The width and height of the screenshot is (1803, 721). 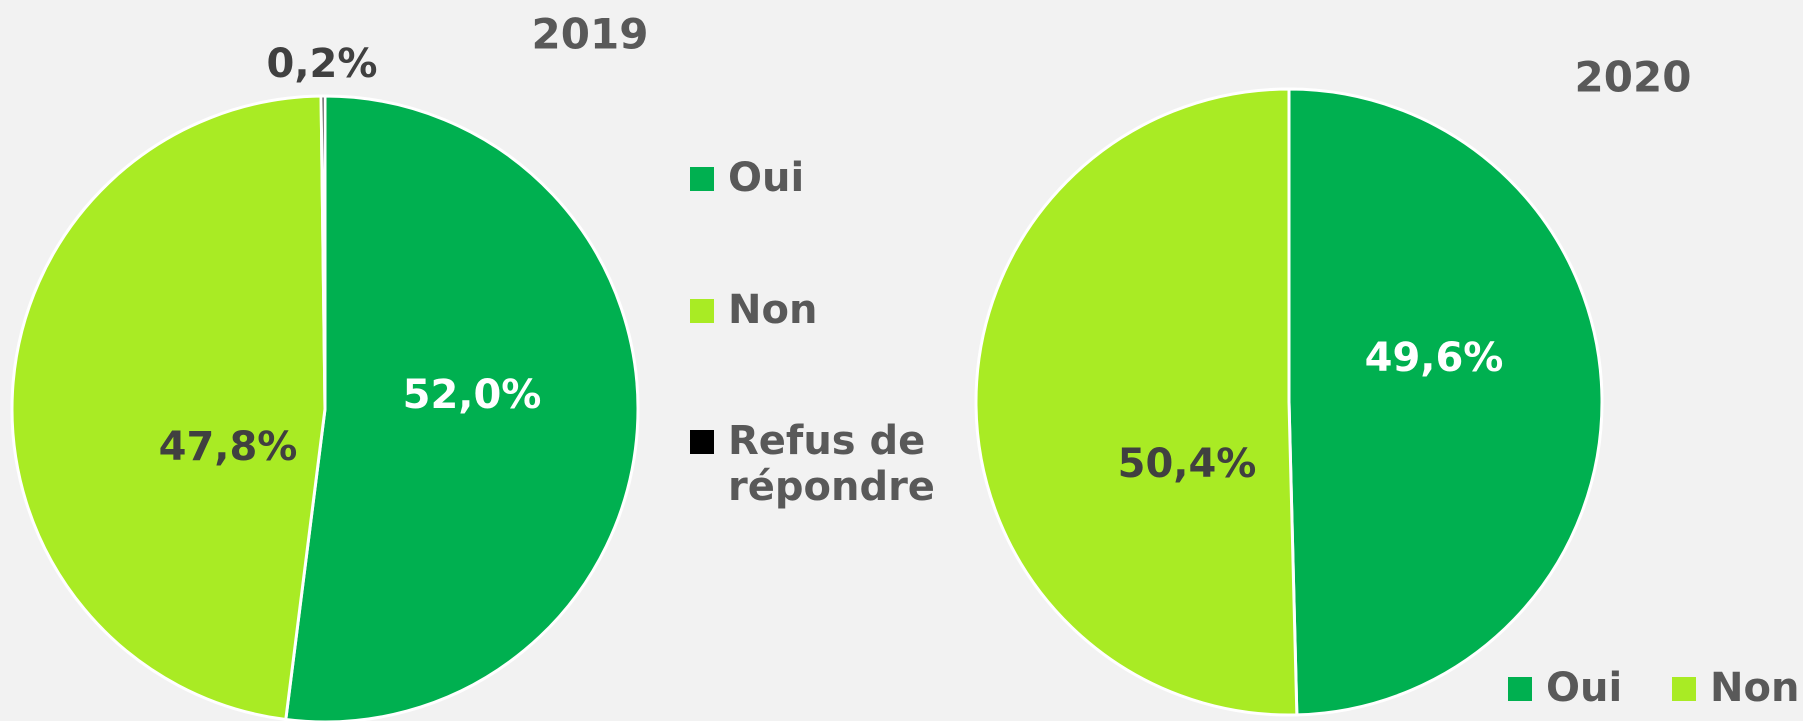 I want to click on data-label: 52,0%, so click(x=472, y=395).